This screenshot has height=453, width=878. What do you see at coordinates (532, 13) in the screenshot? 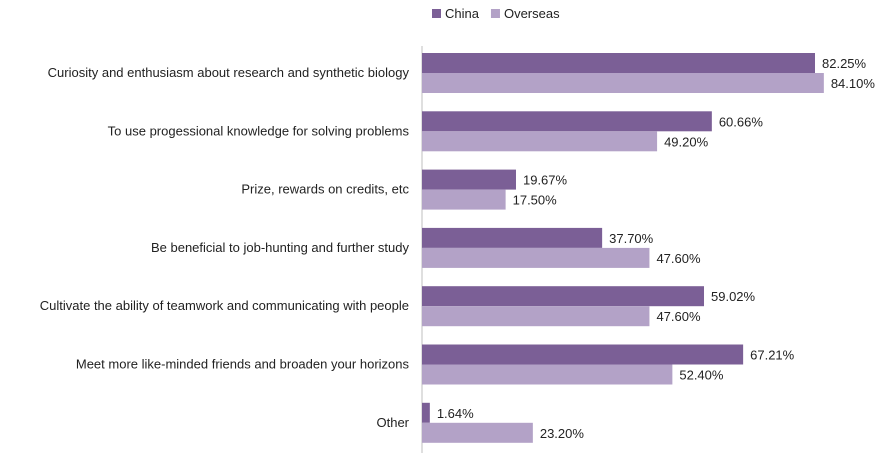
I see `legend-label-overseas: Overseas` at bounding box center [532, 13].